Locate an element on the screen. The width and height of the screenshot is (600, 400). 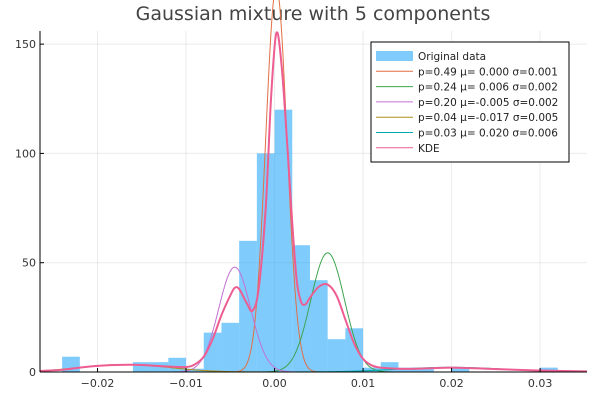
legend-label: KDE is located at coordinates (429, 149).